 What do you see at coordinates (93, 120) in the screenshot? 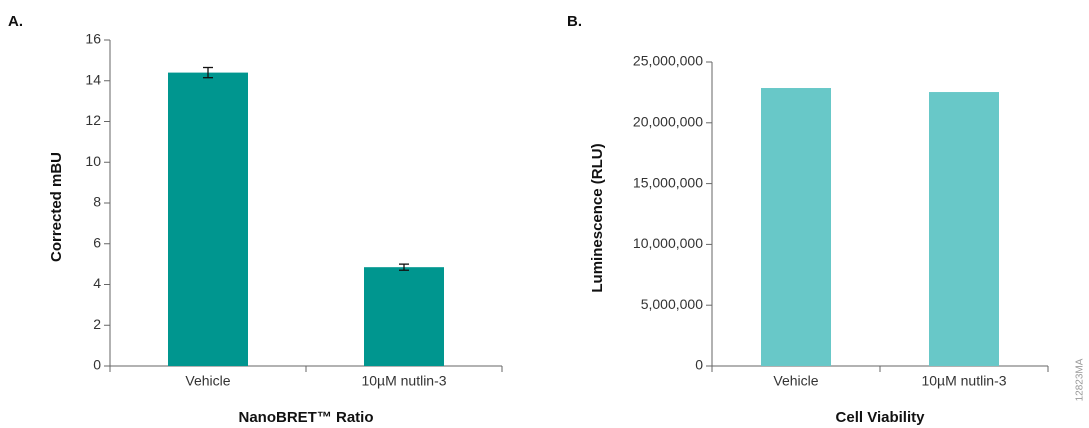
I see `y-tick-label: 12` at bounding box center [93, 120].